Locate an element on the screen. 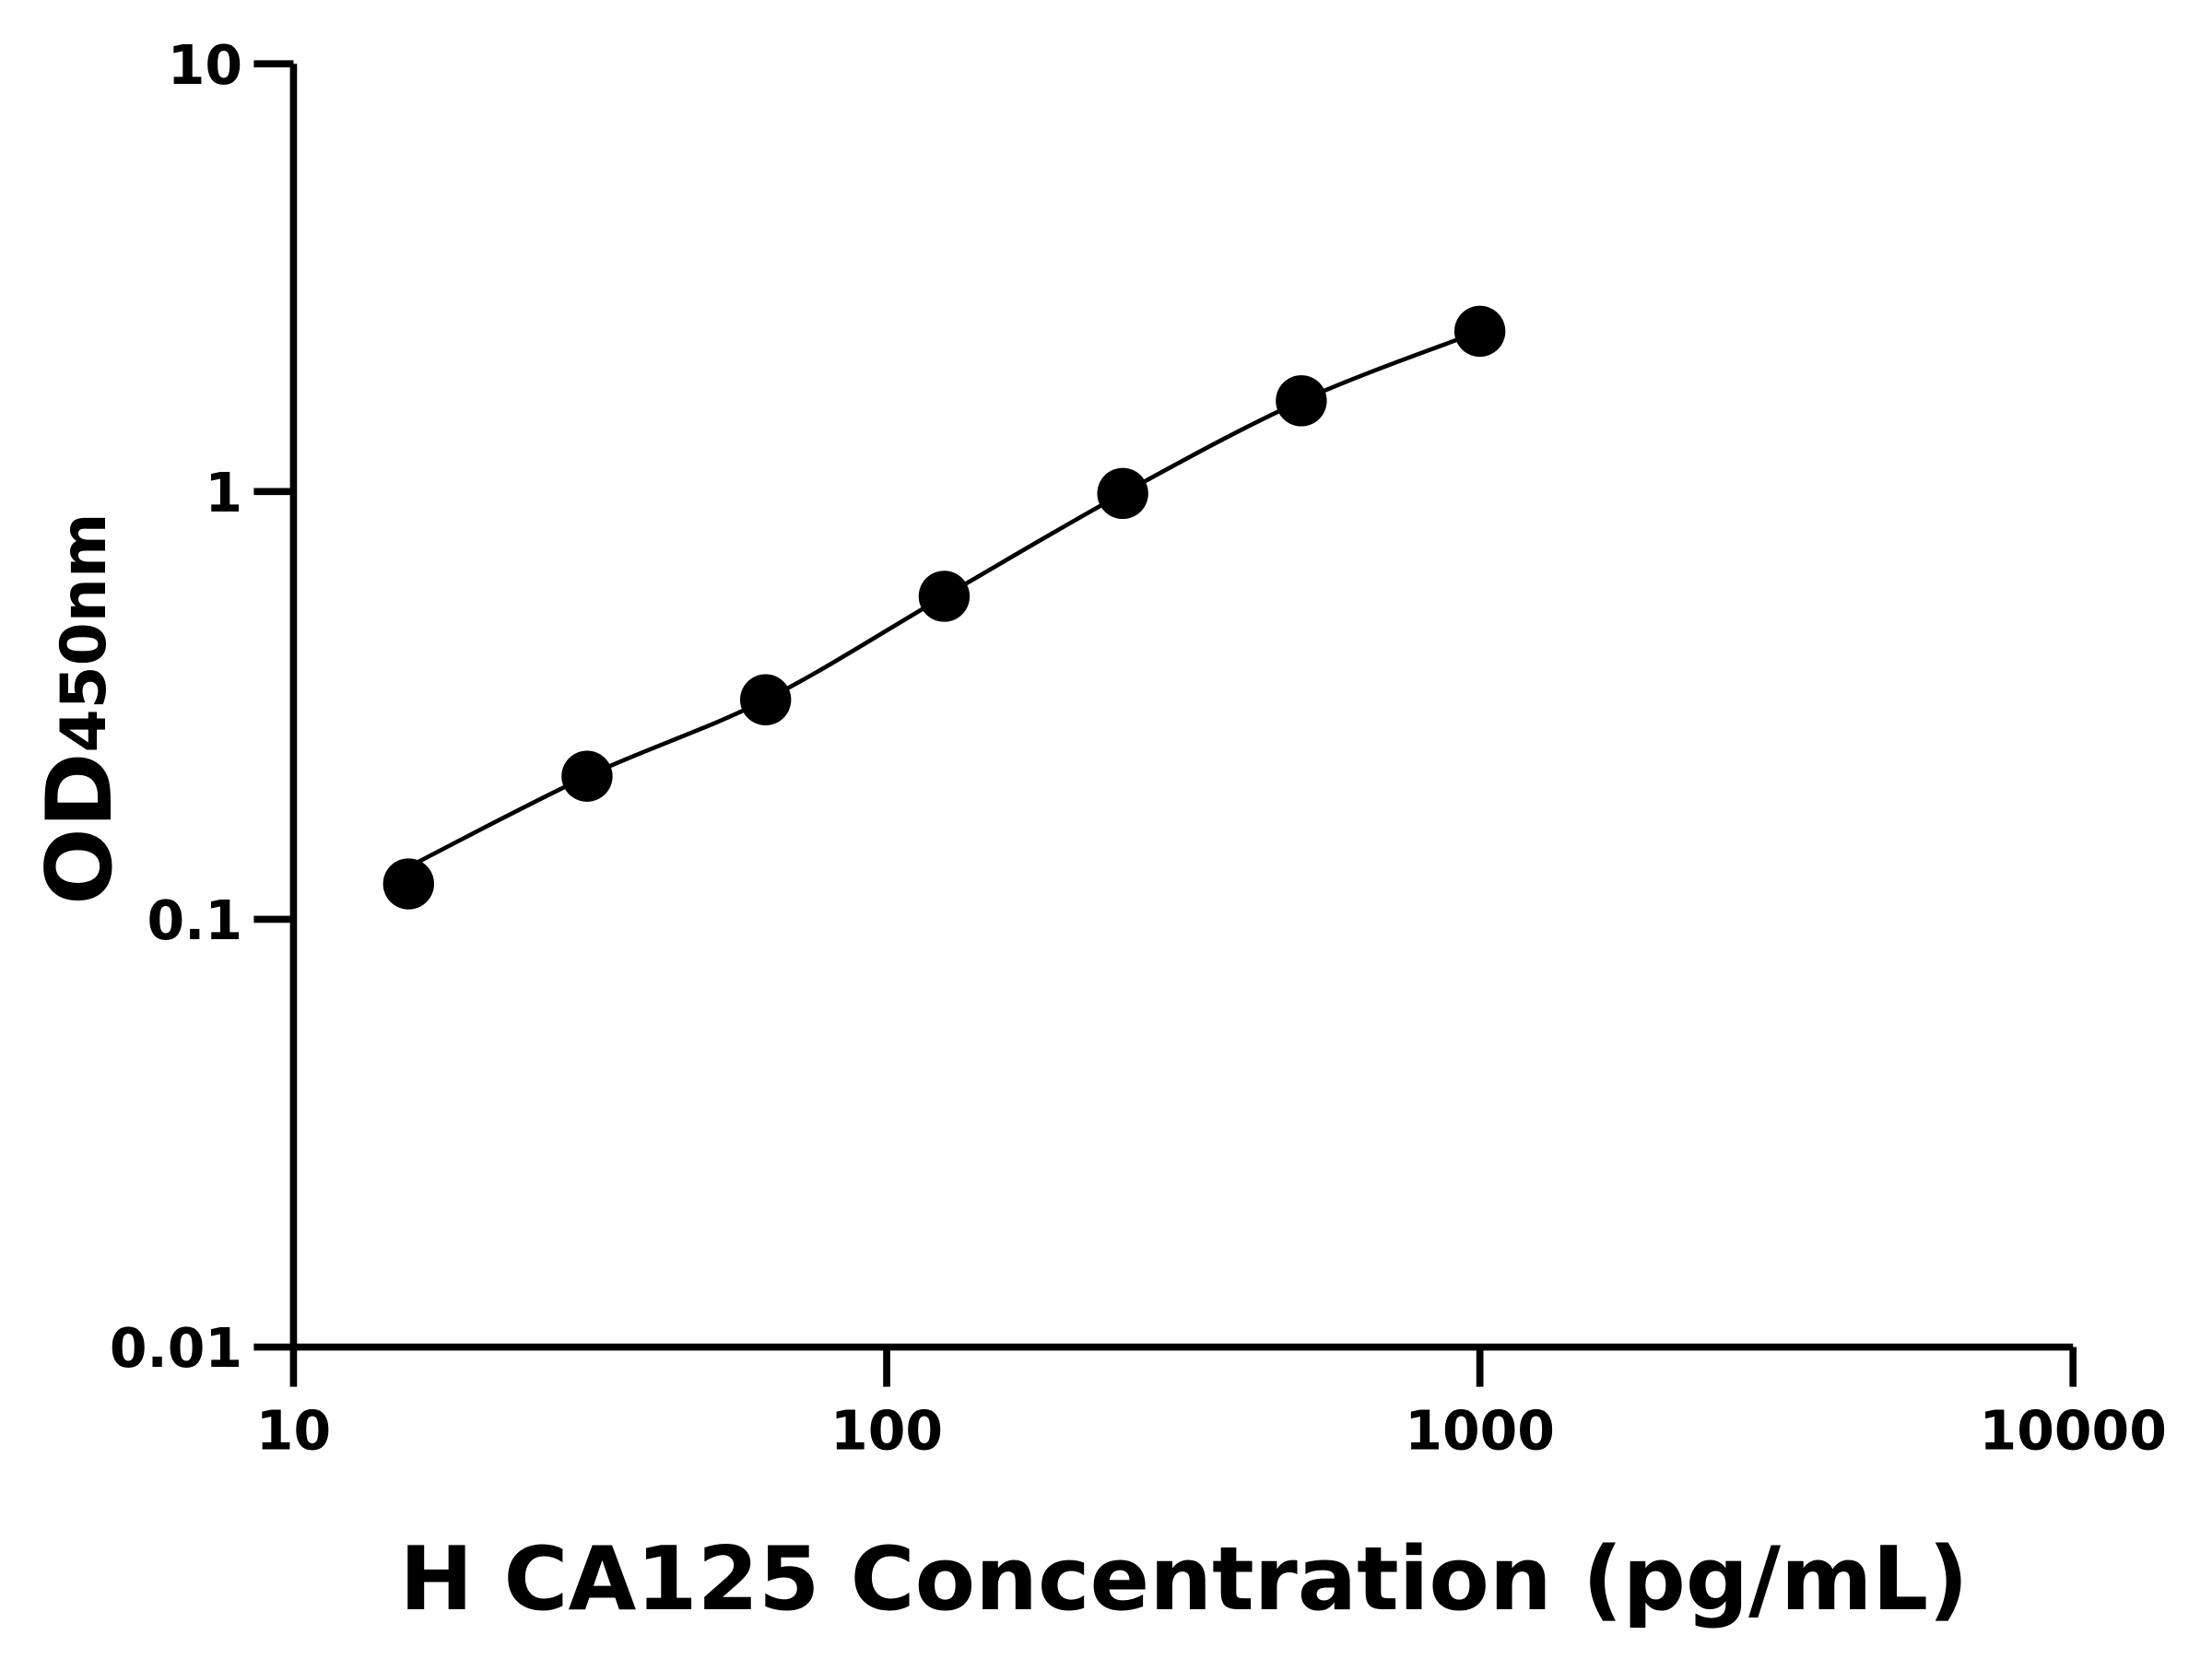  x-tick-label: 10 is located at coordinates (293, 1430).